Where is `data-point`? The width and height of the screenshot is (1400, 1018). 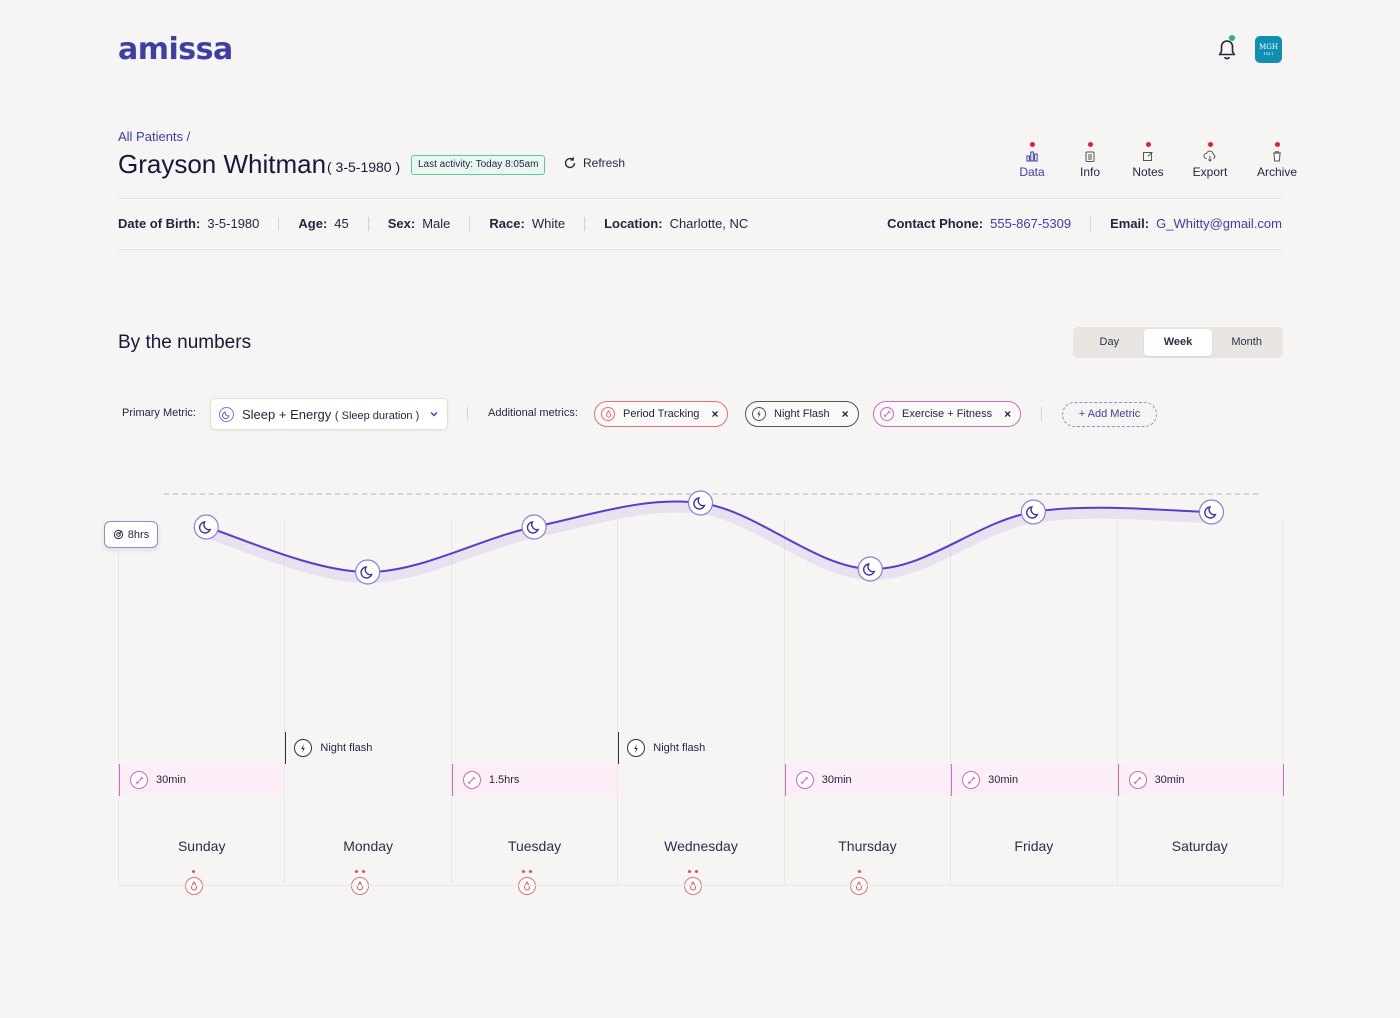
data-point is located at coordinates (700, 503).